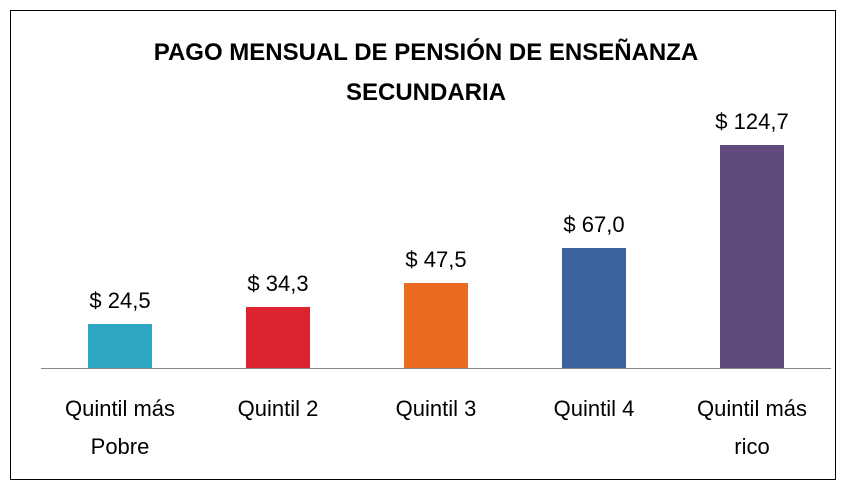  Describe the element at coordinates (120, 301) in the screenshot. I see `data-label: $ 24,5` at that location.